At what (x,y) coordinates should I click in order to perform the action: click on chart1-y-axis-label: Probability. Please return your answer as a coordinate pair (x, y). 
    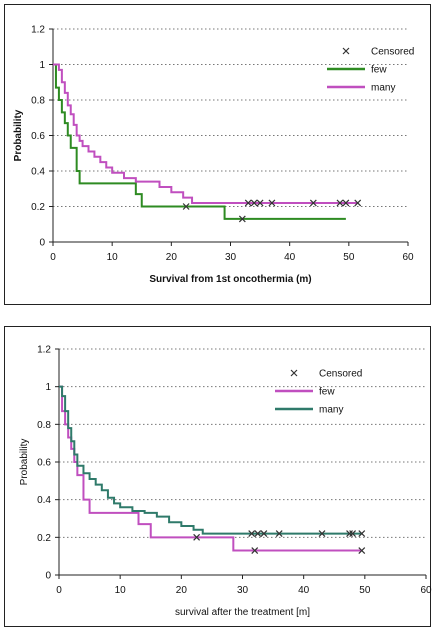
    Looking at the image, I should click on (18, 135).